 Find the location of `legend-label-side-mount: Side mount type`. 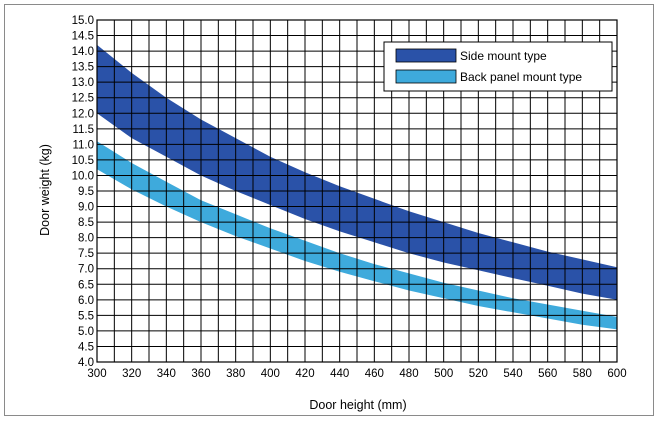

legend-label-side-mount: Side mount type is located at coordinates (503, 56).